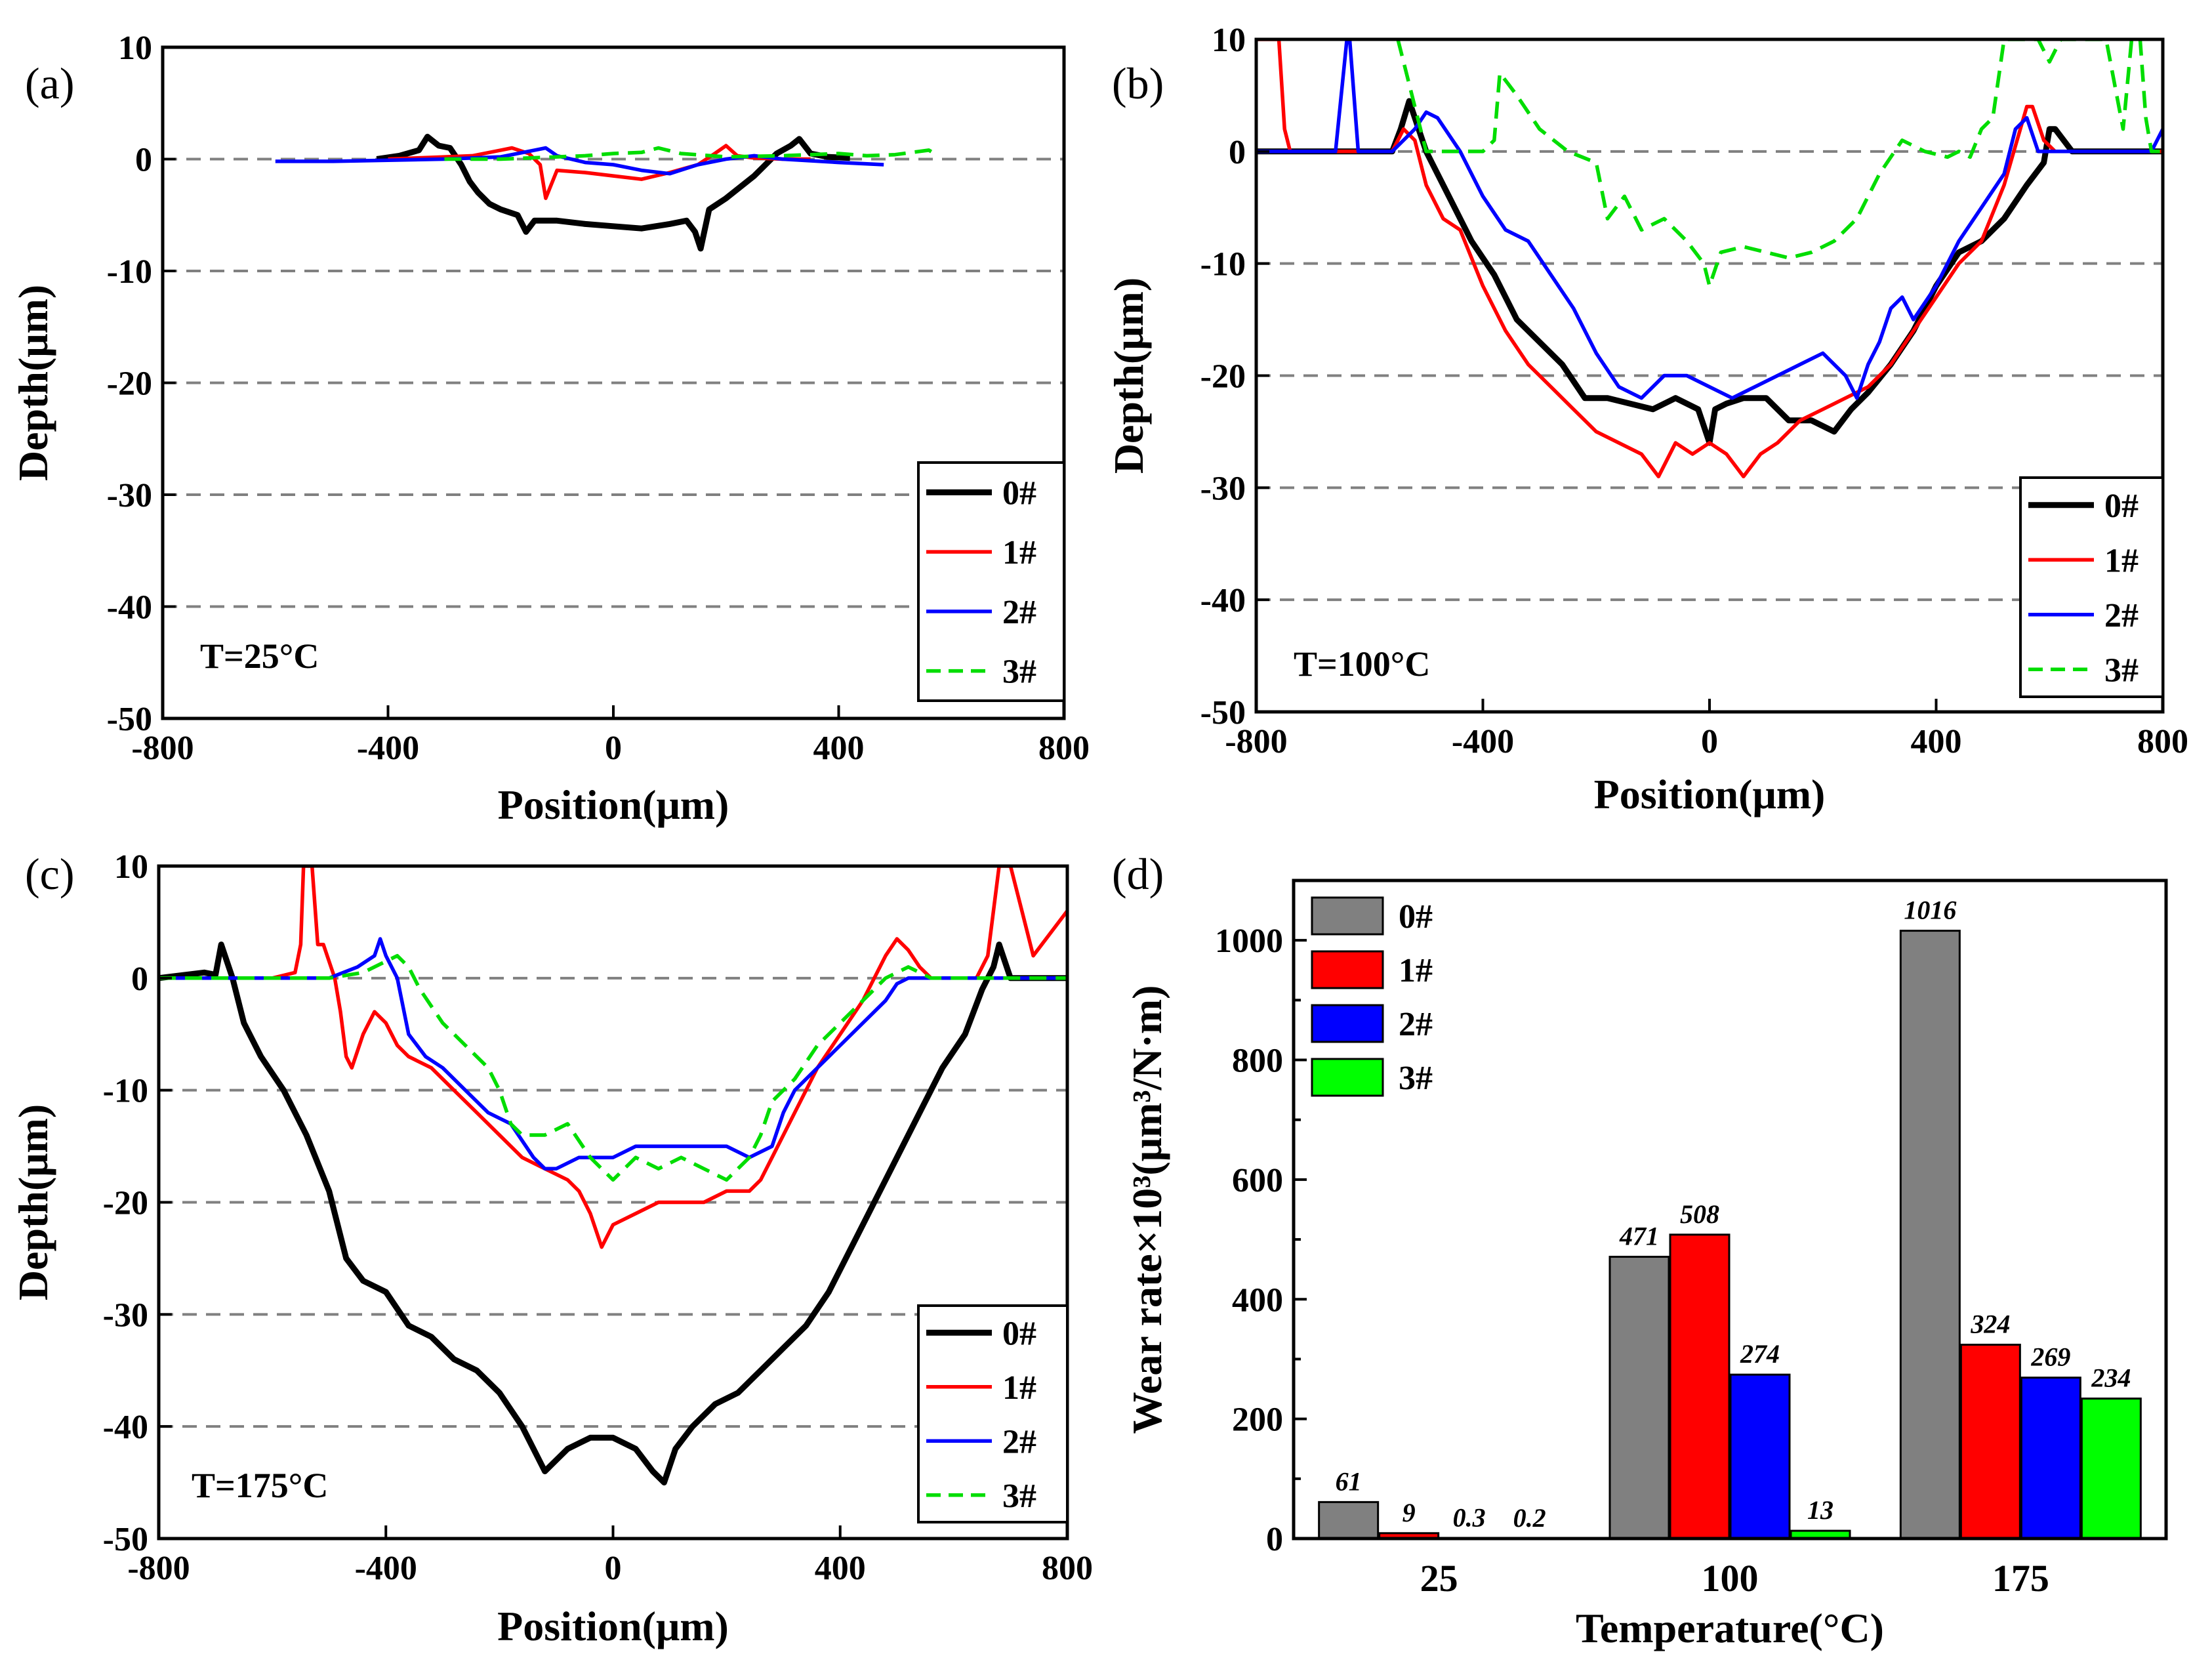 This screenshot has width=2212, height=1656. Describe the element at coordinates (1760, 1354) in the screenshot. I see `bar-value-label: 274` at that location.